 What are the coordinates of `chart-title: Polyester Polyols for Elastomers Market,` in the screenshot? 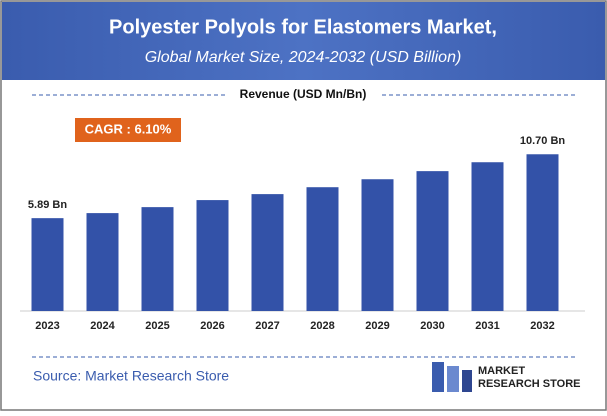 It's located at (303, 27).